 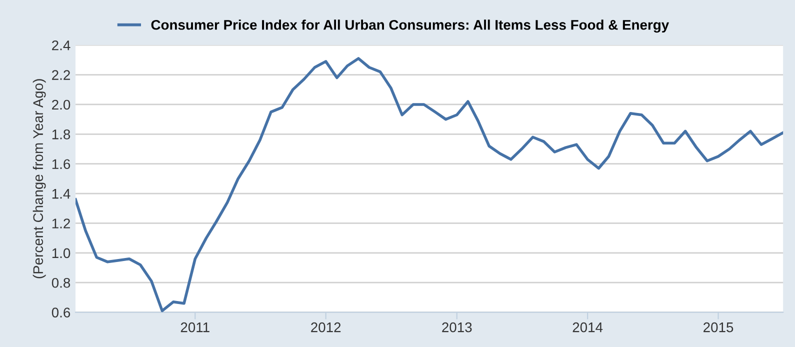 What do you see at coordinates (61, 313) in the screenshot?
I see `y-tick-label: 0.6` at bounding box center [61, 313].